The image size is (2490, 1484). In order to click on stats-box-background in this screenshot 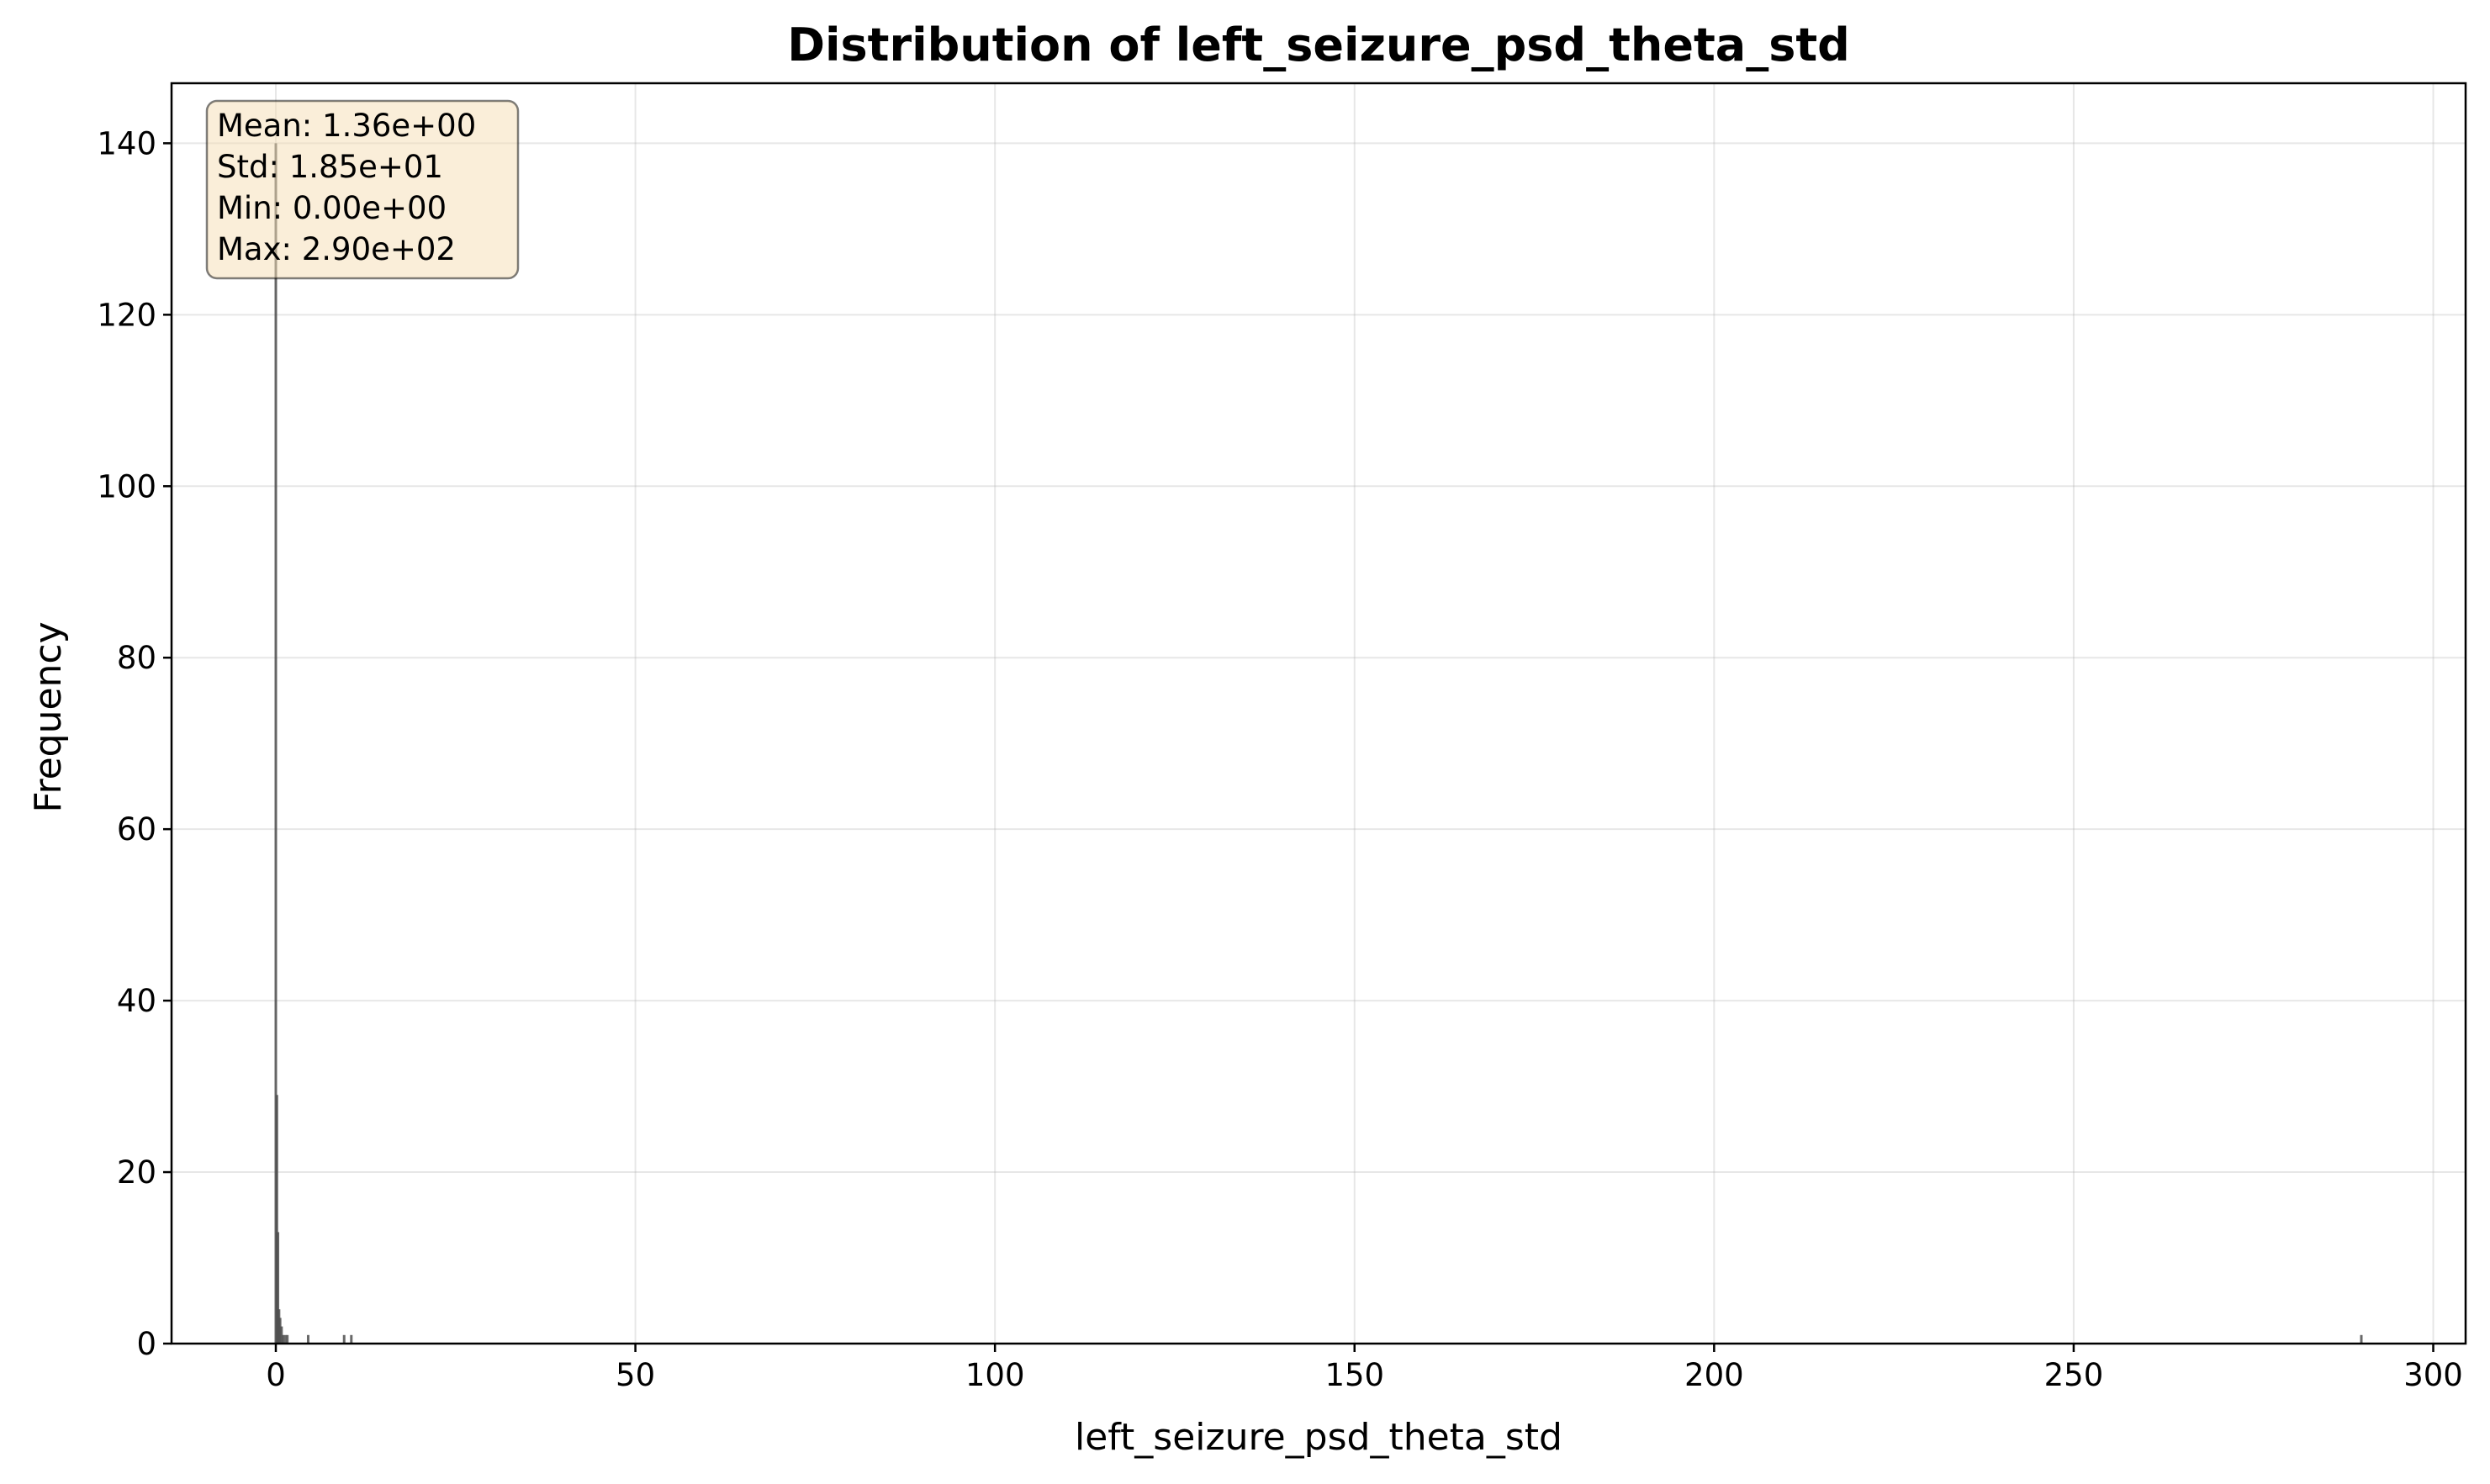, I will do `click(362, 189)`.